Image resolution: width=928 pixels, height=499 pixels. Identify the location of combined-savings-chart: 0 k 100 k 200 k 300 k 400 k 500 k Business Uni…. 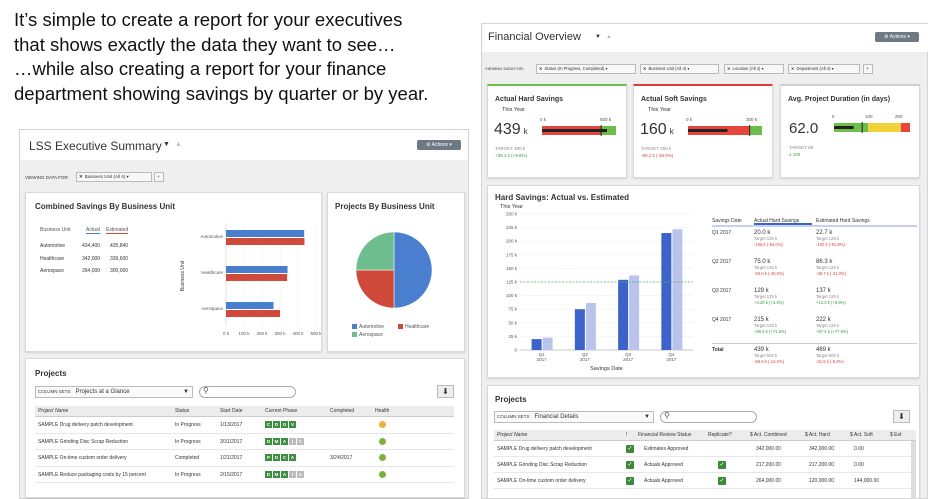
(250, 279).